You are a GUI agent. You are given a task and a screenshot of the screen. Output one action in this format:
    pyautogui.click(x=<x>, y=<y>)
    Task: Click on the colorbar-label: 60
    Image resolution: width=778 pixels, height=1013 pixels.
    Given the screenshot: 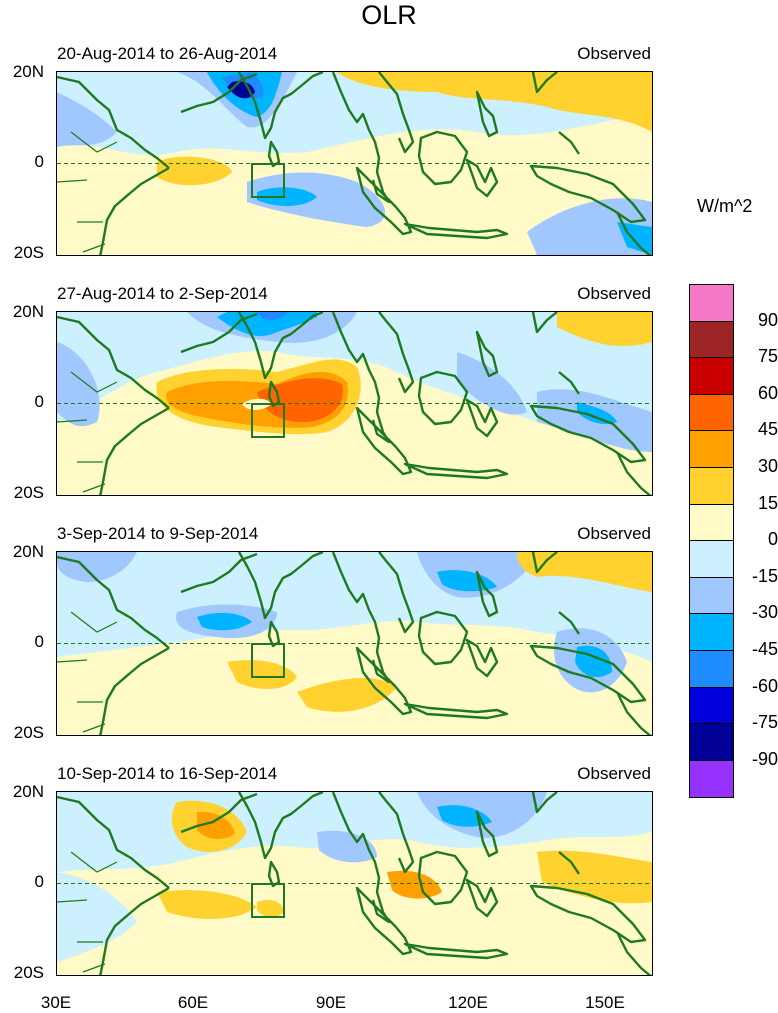 What is the action you would take?
    pyautogui.click(x=767, y=392)
    